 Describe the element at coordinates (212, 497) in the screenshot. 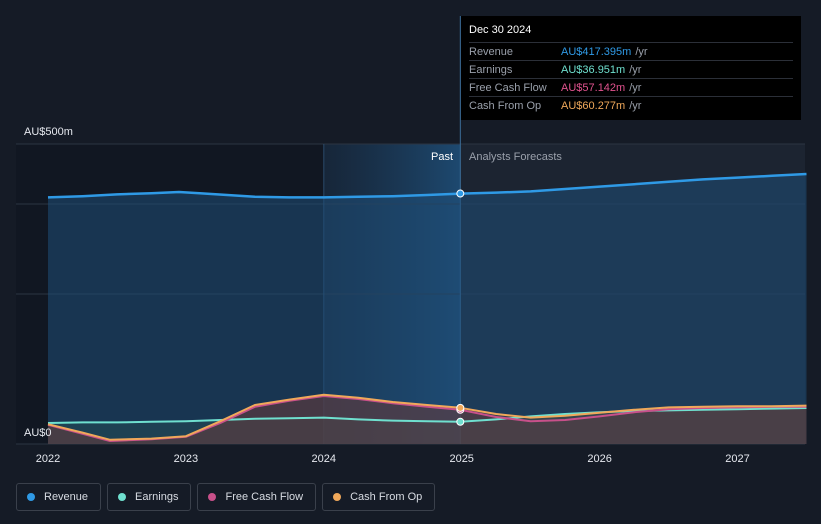

I see `free-cash-flow-dot-icon` at that location.